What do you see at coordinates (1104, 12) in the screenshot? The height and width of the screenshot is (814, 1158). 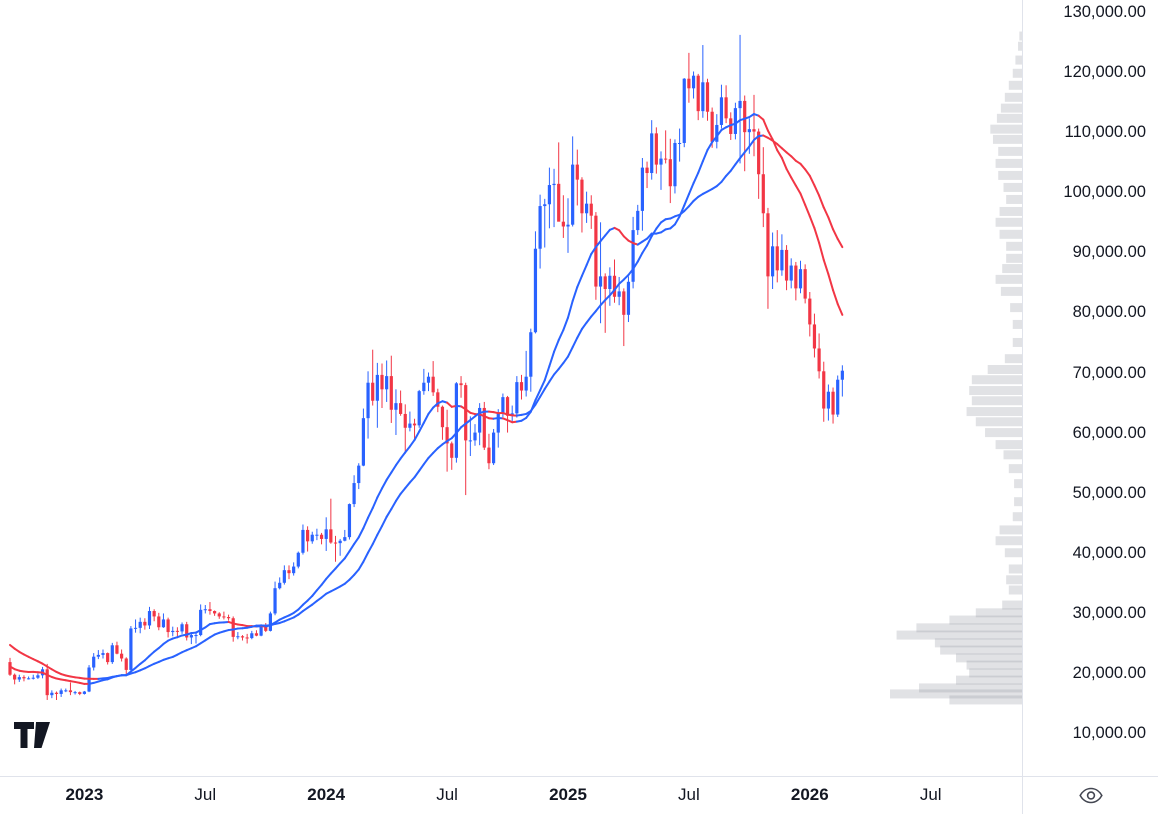 I see `price-axis-label: 130,000.00` at bounding box center [1104, 12].